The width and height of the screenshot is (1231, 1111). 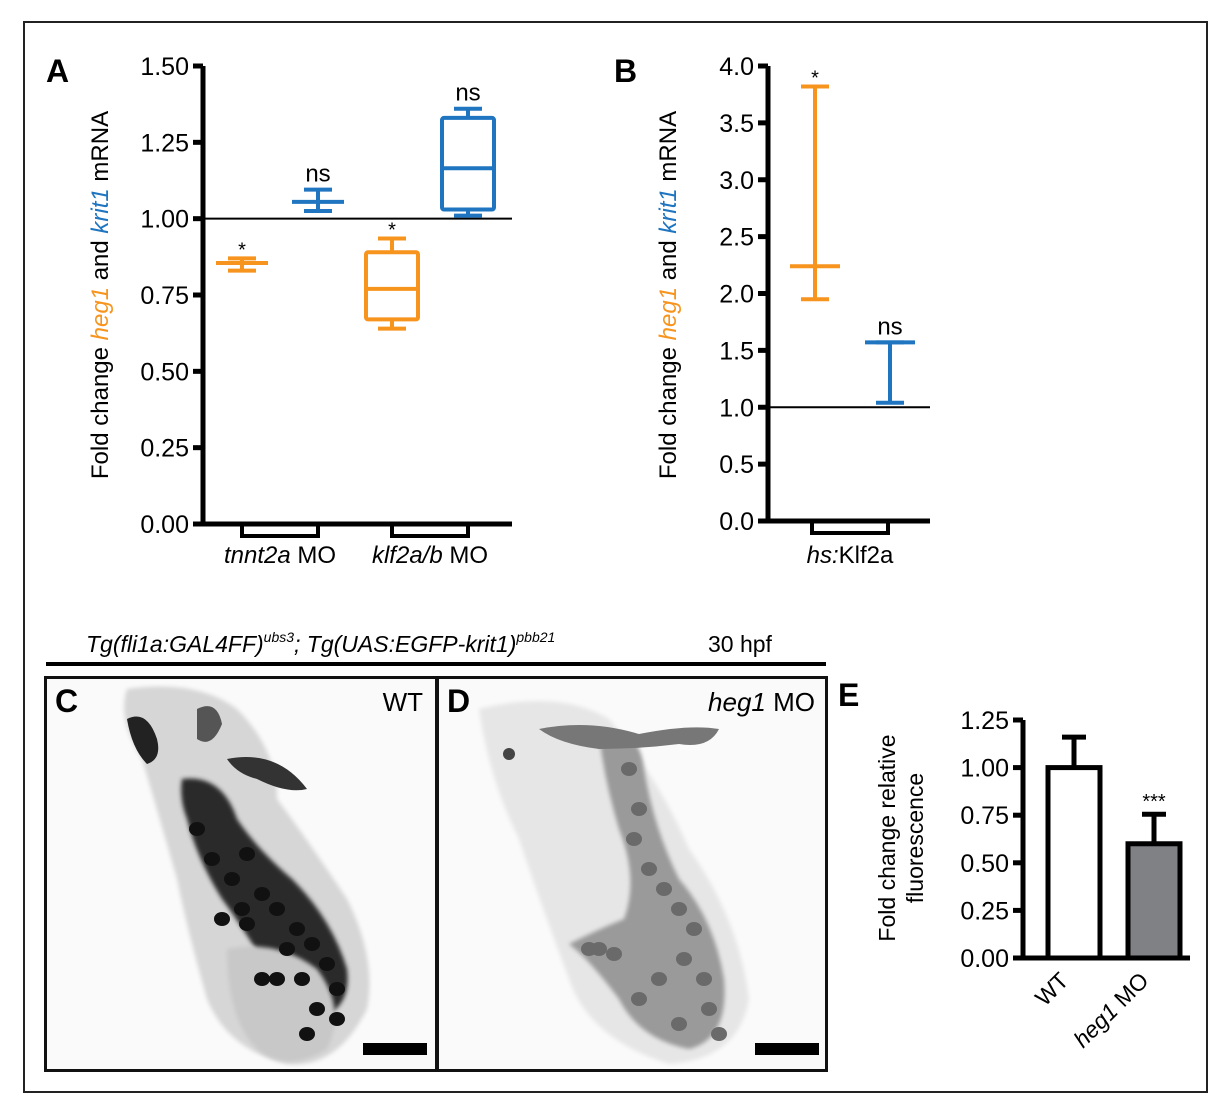 I want to click on x-label-hsklf2a: hs:Klf2a, so click(x=850, y=555).